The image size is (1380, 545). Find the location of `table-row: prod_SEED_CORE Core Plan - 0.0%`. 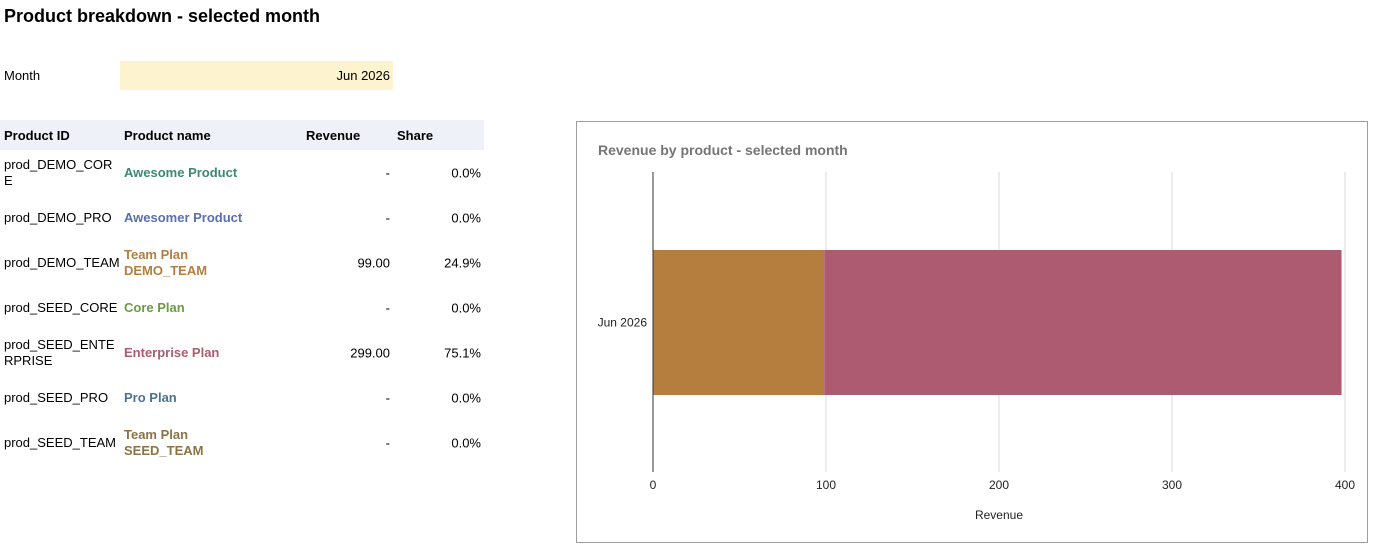

table-row: prod_SEED_CORE Core Plan - 0.0% is located at coordinates (242, 307).